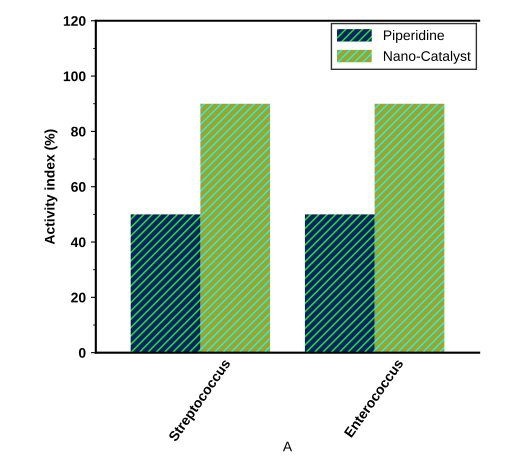 Image resolution: width=518 pixels, height=461 pixels. I want to click on y-tick-label: 100, so click(75, 76).